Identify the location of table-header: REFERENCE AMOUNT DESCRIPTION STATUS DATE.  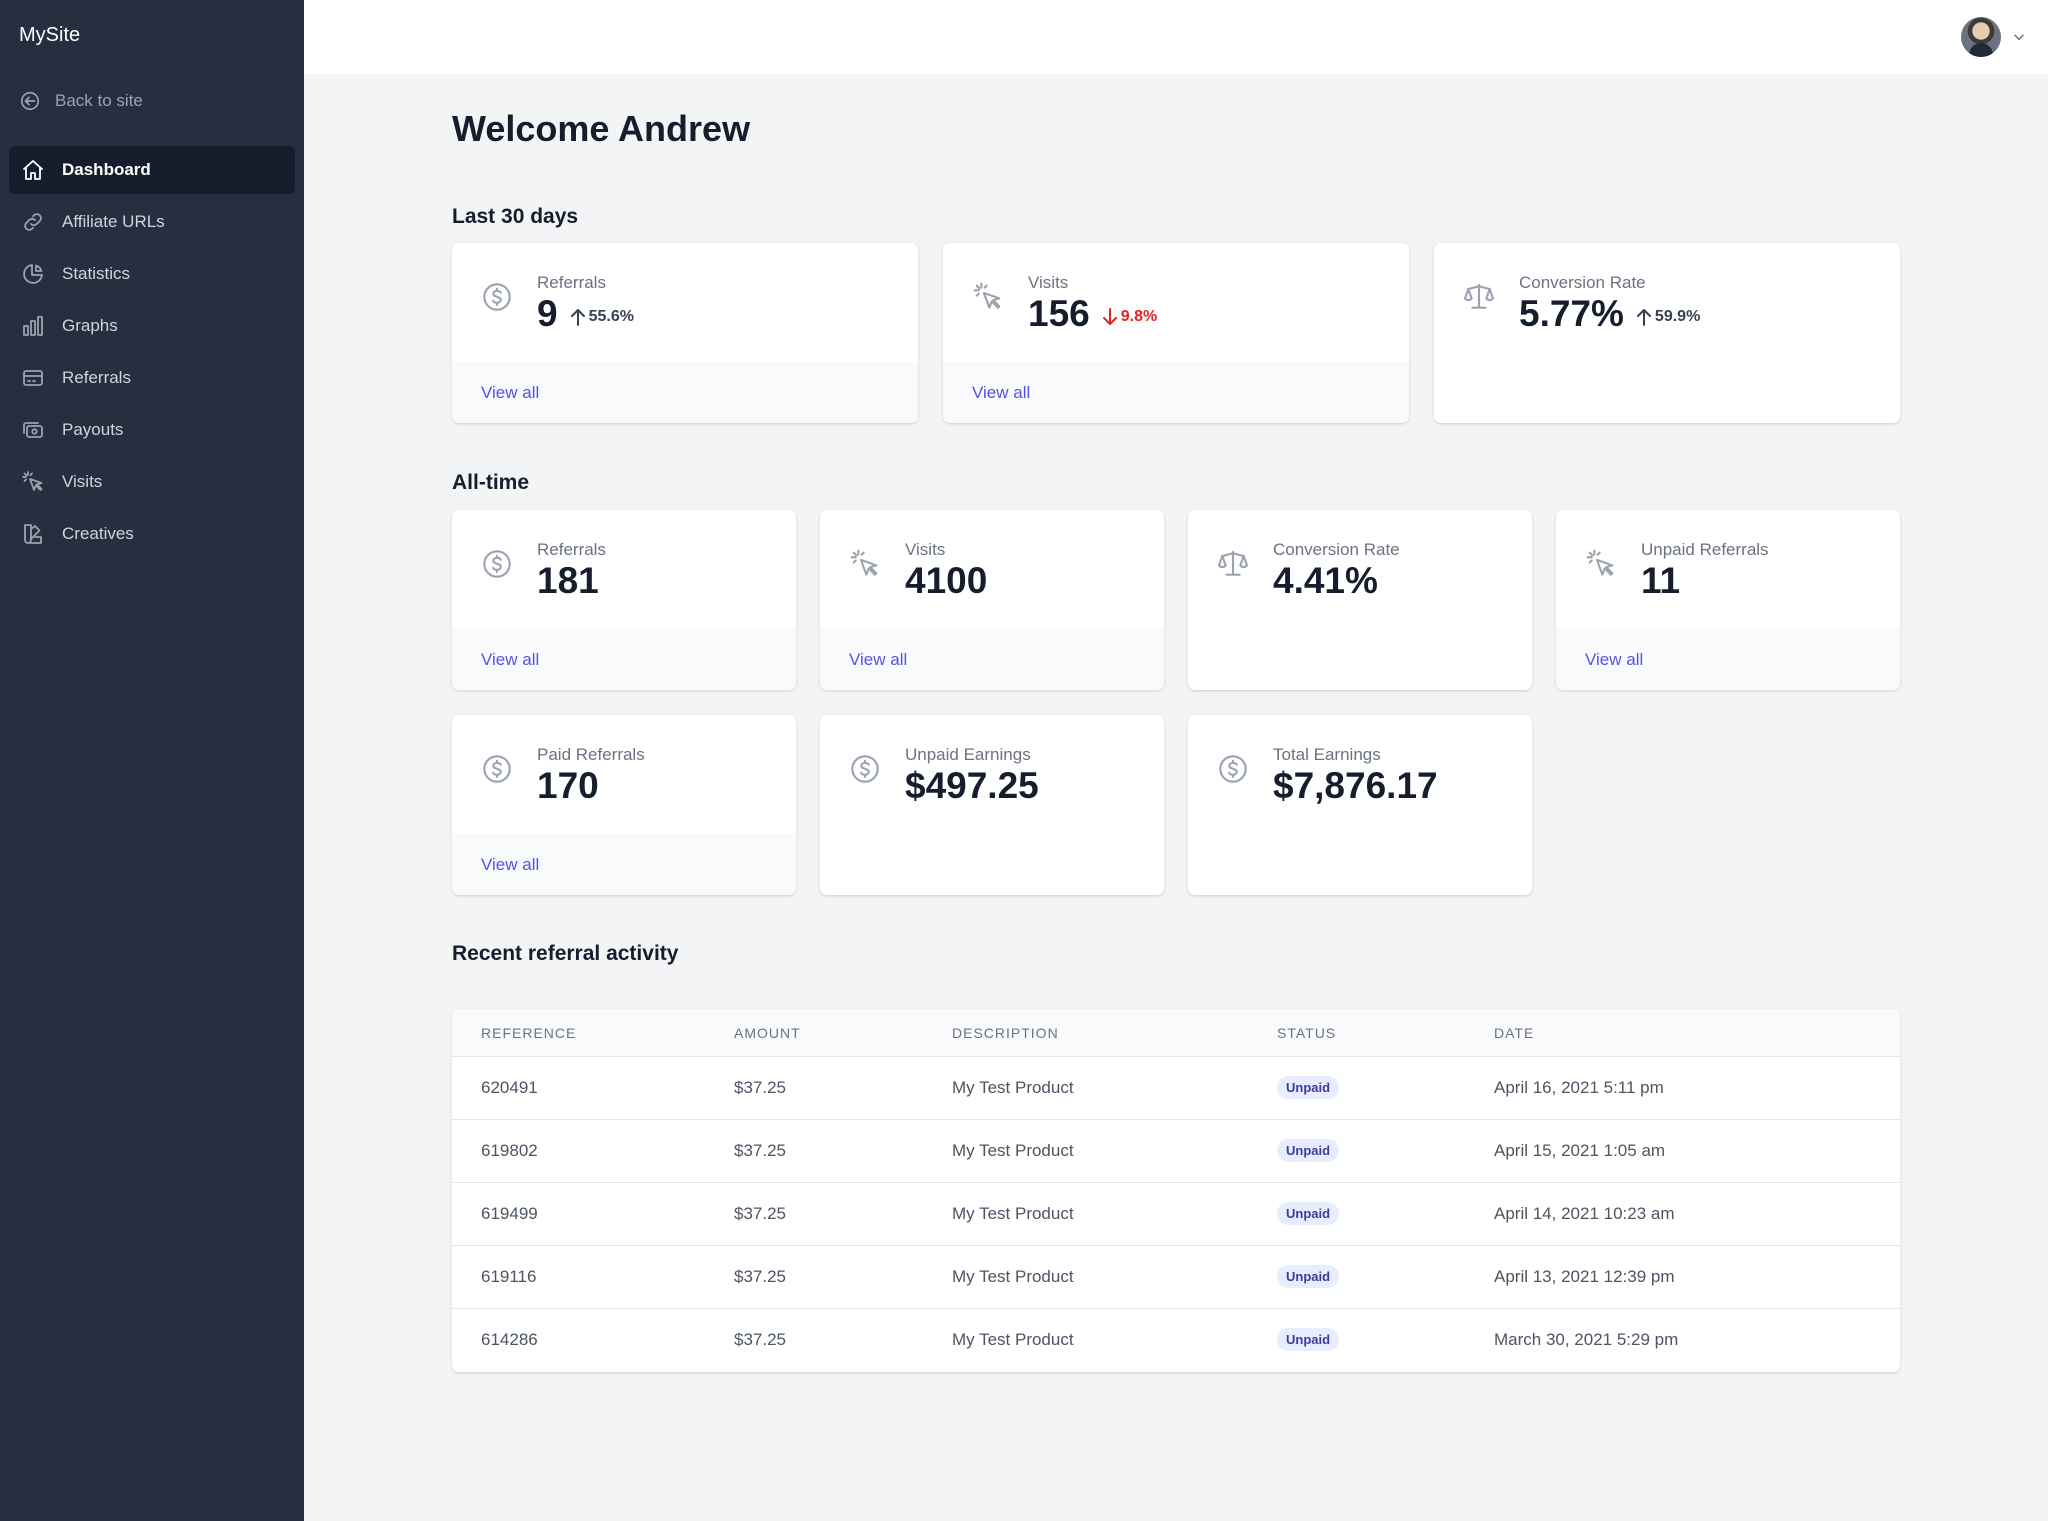
(1176, 1033).